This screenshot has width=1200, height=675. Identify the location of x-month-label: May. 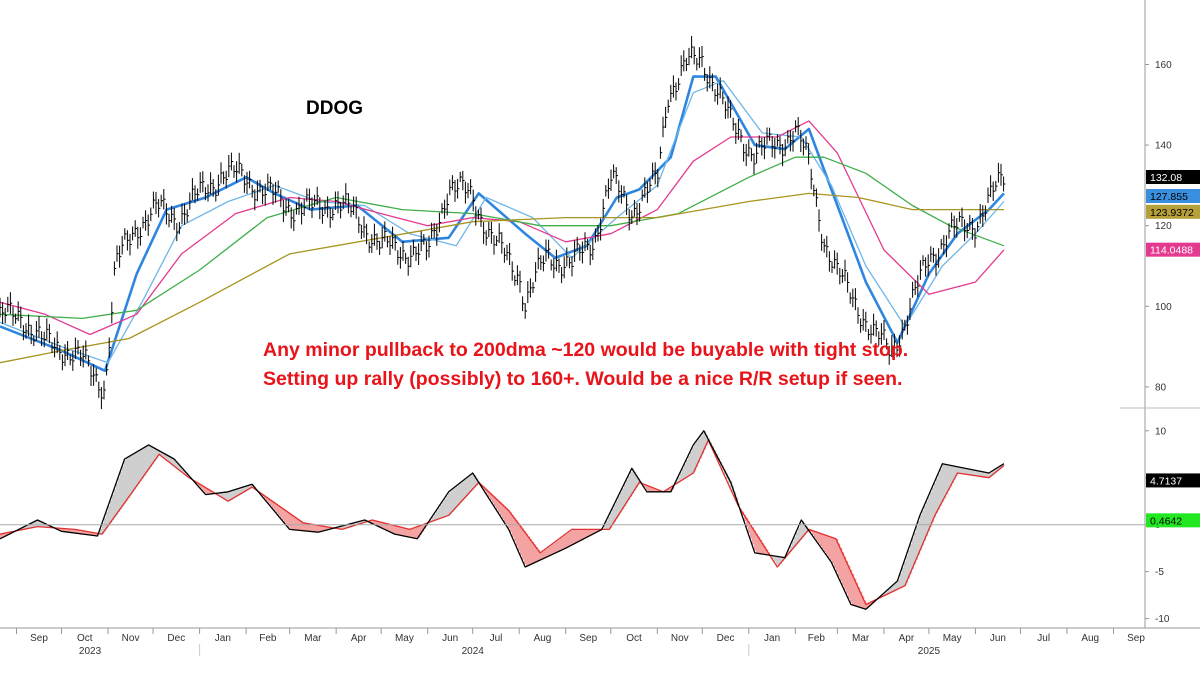
(952, 638).